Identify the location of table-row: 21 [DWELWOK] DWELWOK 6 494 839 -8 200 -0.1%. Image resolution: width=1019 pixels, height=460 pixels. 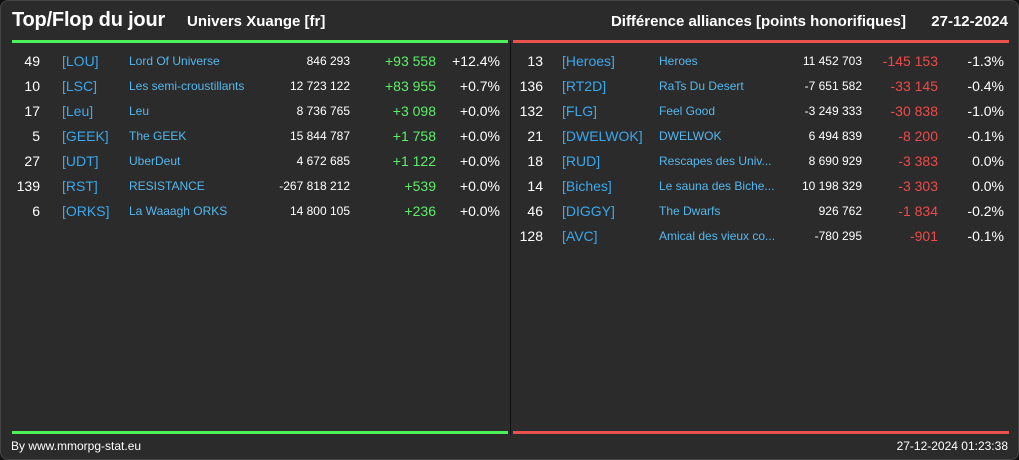
(761, 135).